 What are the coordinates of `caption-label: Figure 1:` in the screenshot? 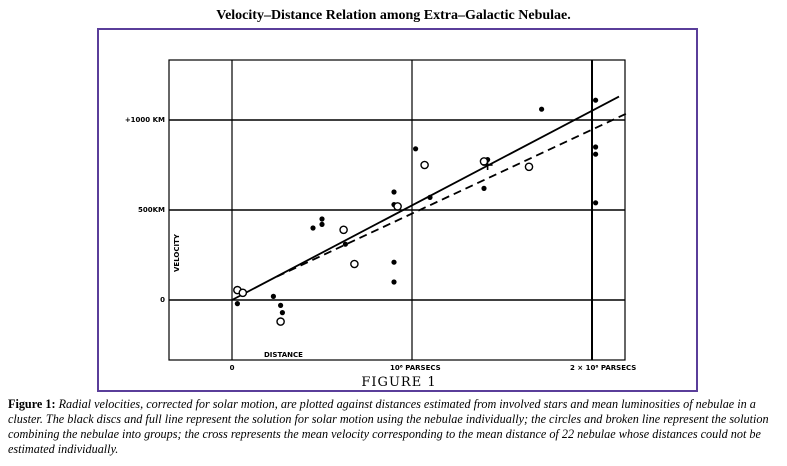 It's located at (32, 404).